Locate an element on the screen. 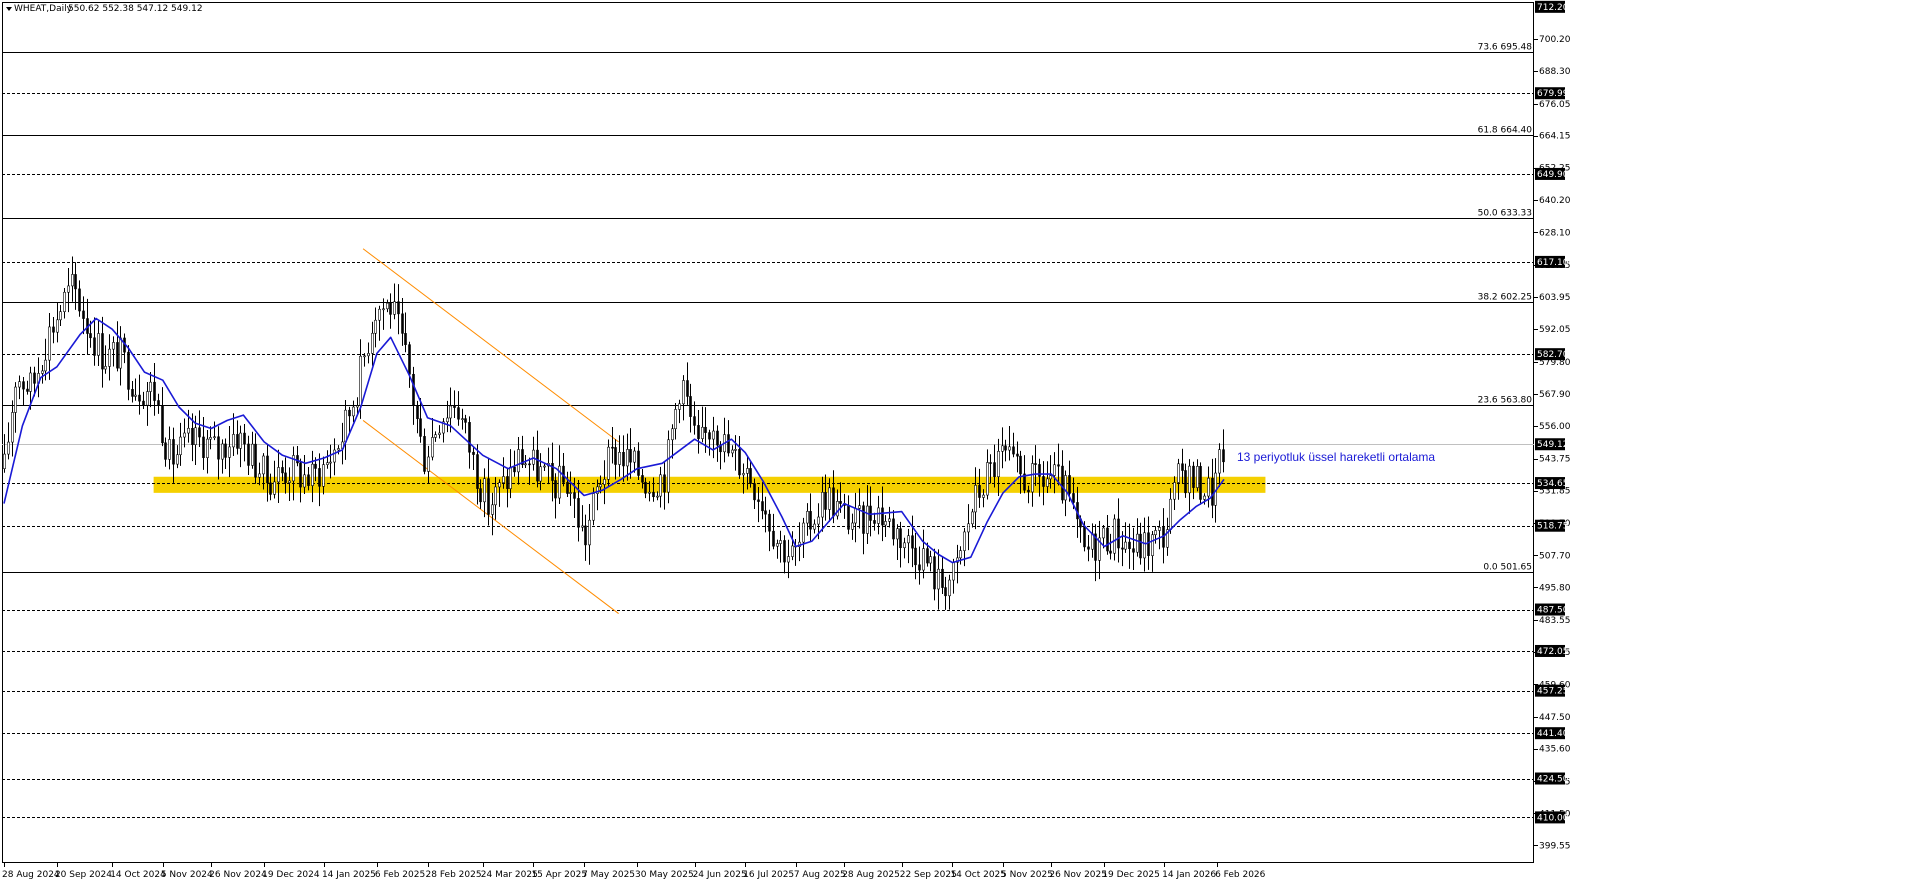 The height and width of the screenshot is (888, 1916). price-level-box-label: 410.00 is located at coordinates (1553, 818).